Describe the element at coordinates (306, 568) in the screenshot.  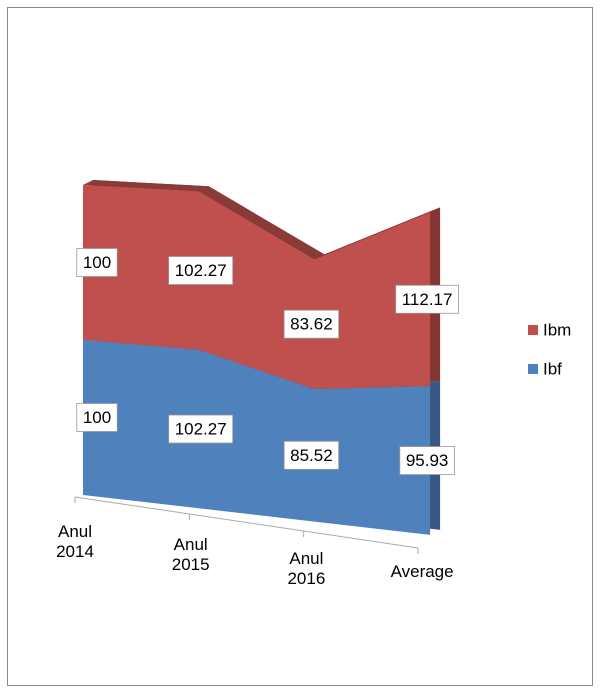
I see `x-tick-label: Anul 2016` at that location.